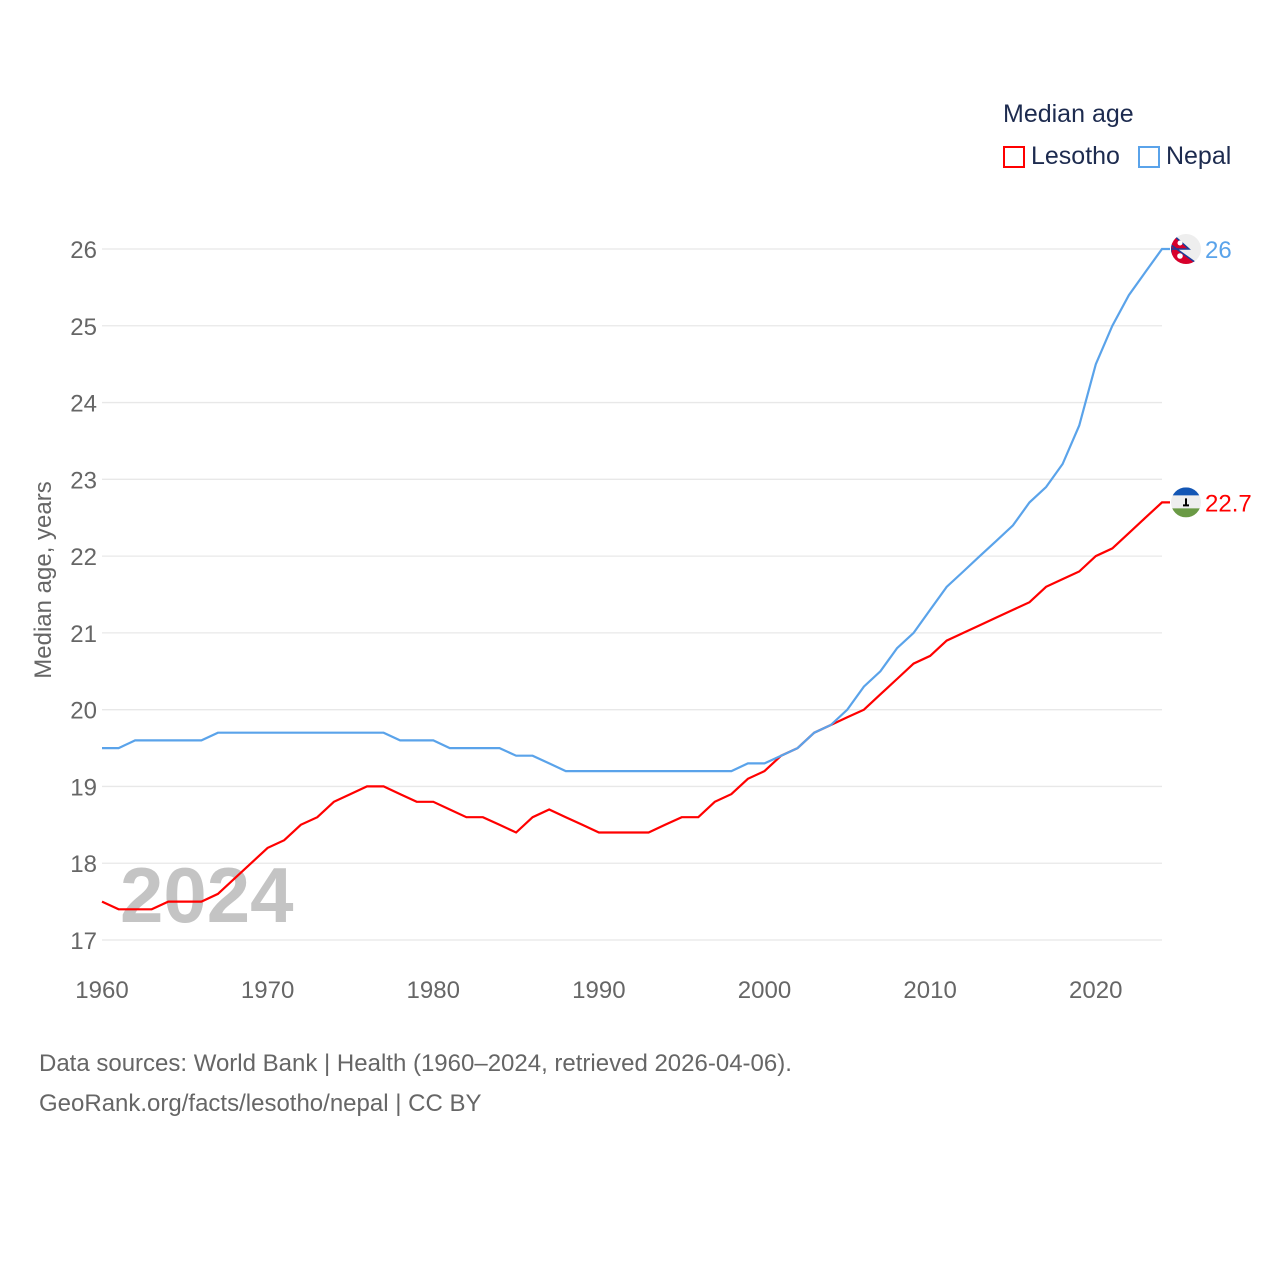  Describe the element at coordinates (83, 634) in the screenshot. I see `y-tick-label: 21` at that location.